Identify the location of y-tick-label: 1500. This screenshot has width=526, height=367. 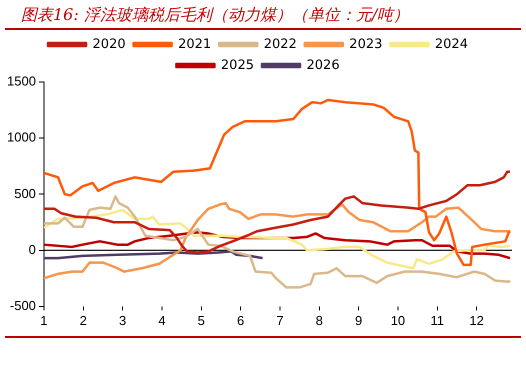
(21, 81).